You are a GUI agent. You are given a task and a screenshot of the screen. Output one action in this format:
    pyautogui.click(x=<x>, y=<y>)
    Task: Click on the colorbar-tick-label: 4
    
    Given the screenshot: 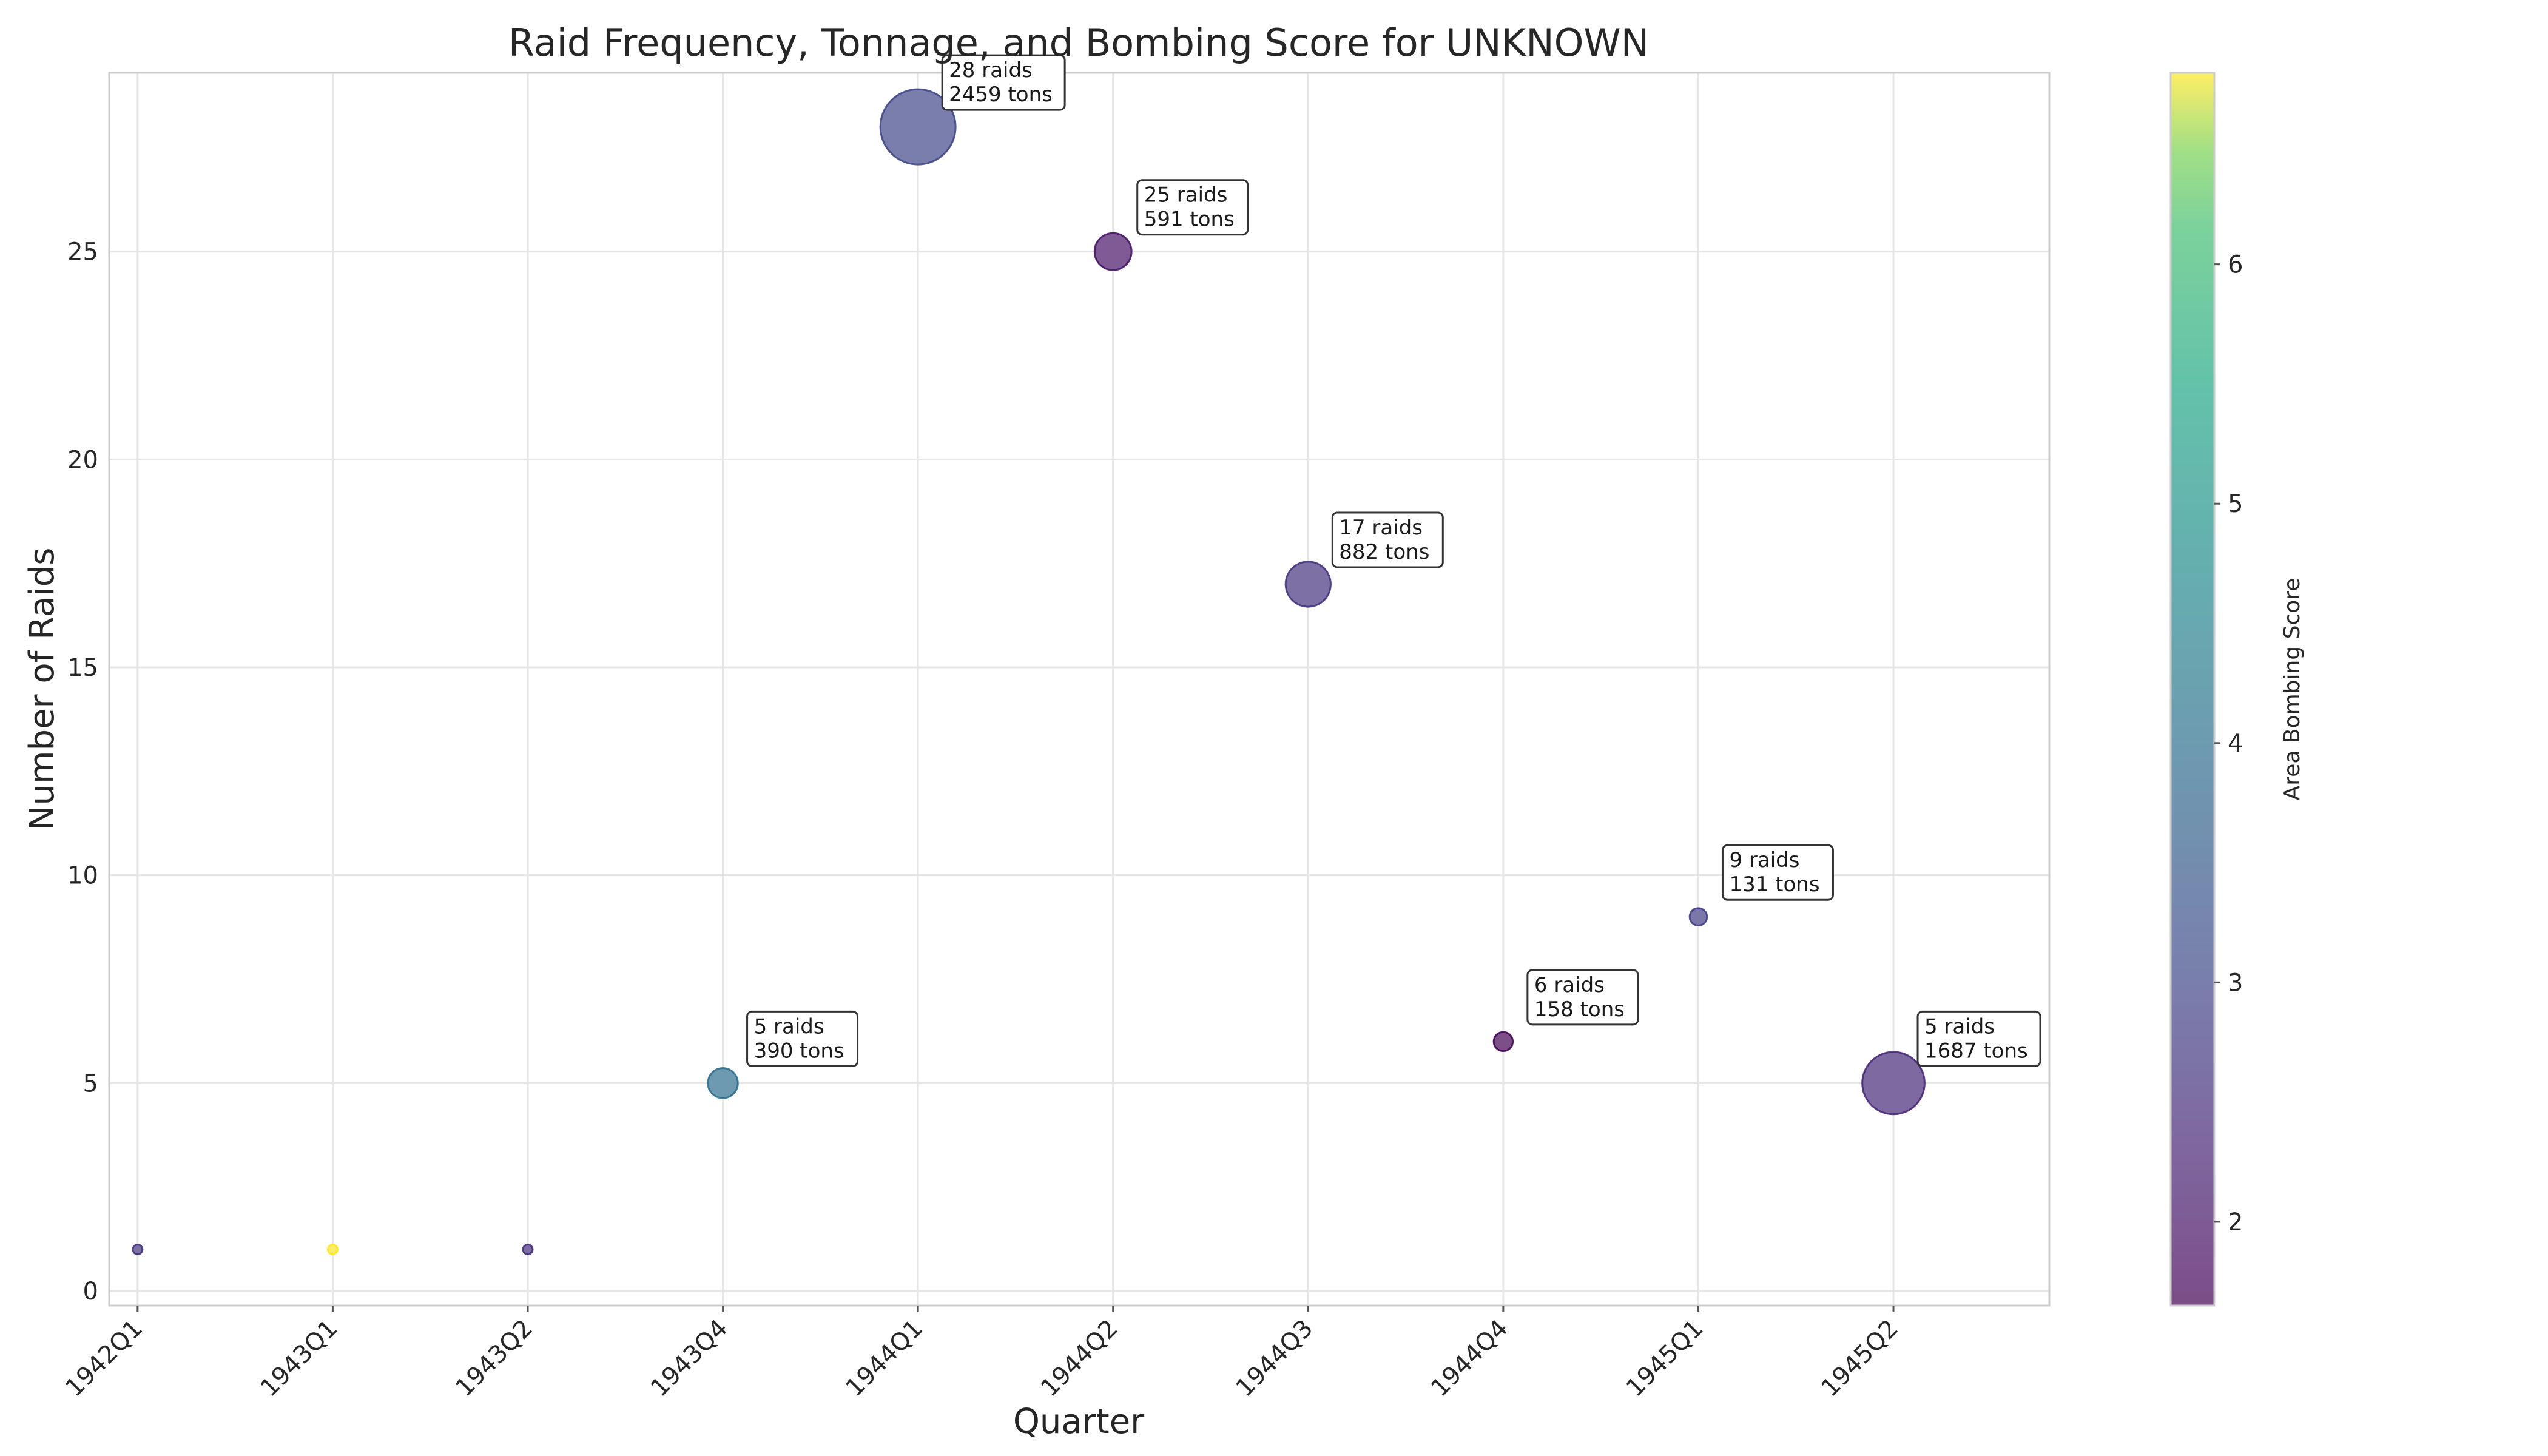 What is the action you would take?
    pyautogui.click(x=2235, y=744)
    